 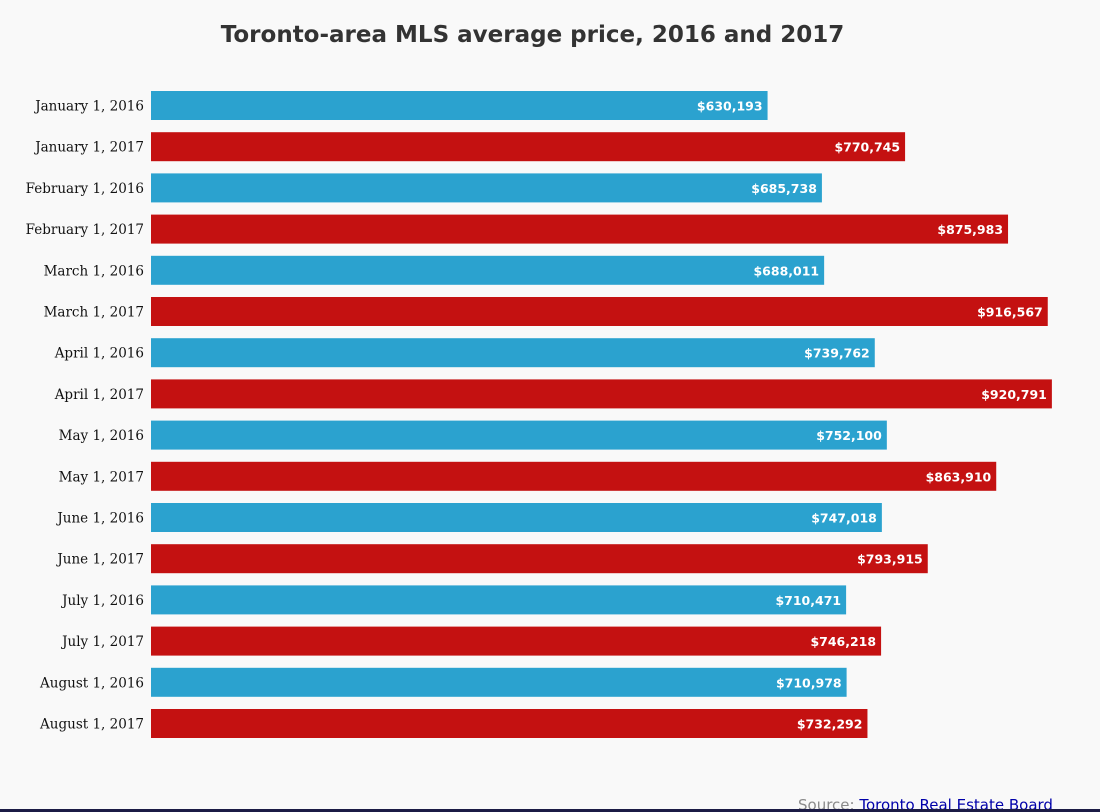 I want to click on bar-july-1-2016, so click(x=499, y=600).